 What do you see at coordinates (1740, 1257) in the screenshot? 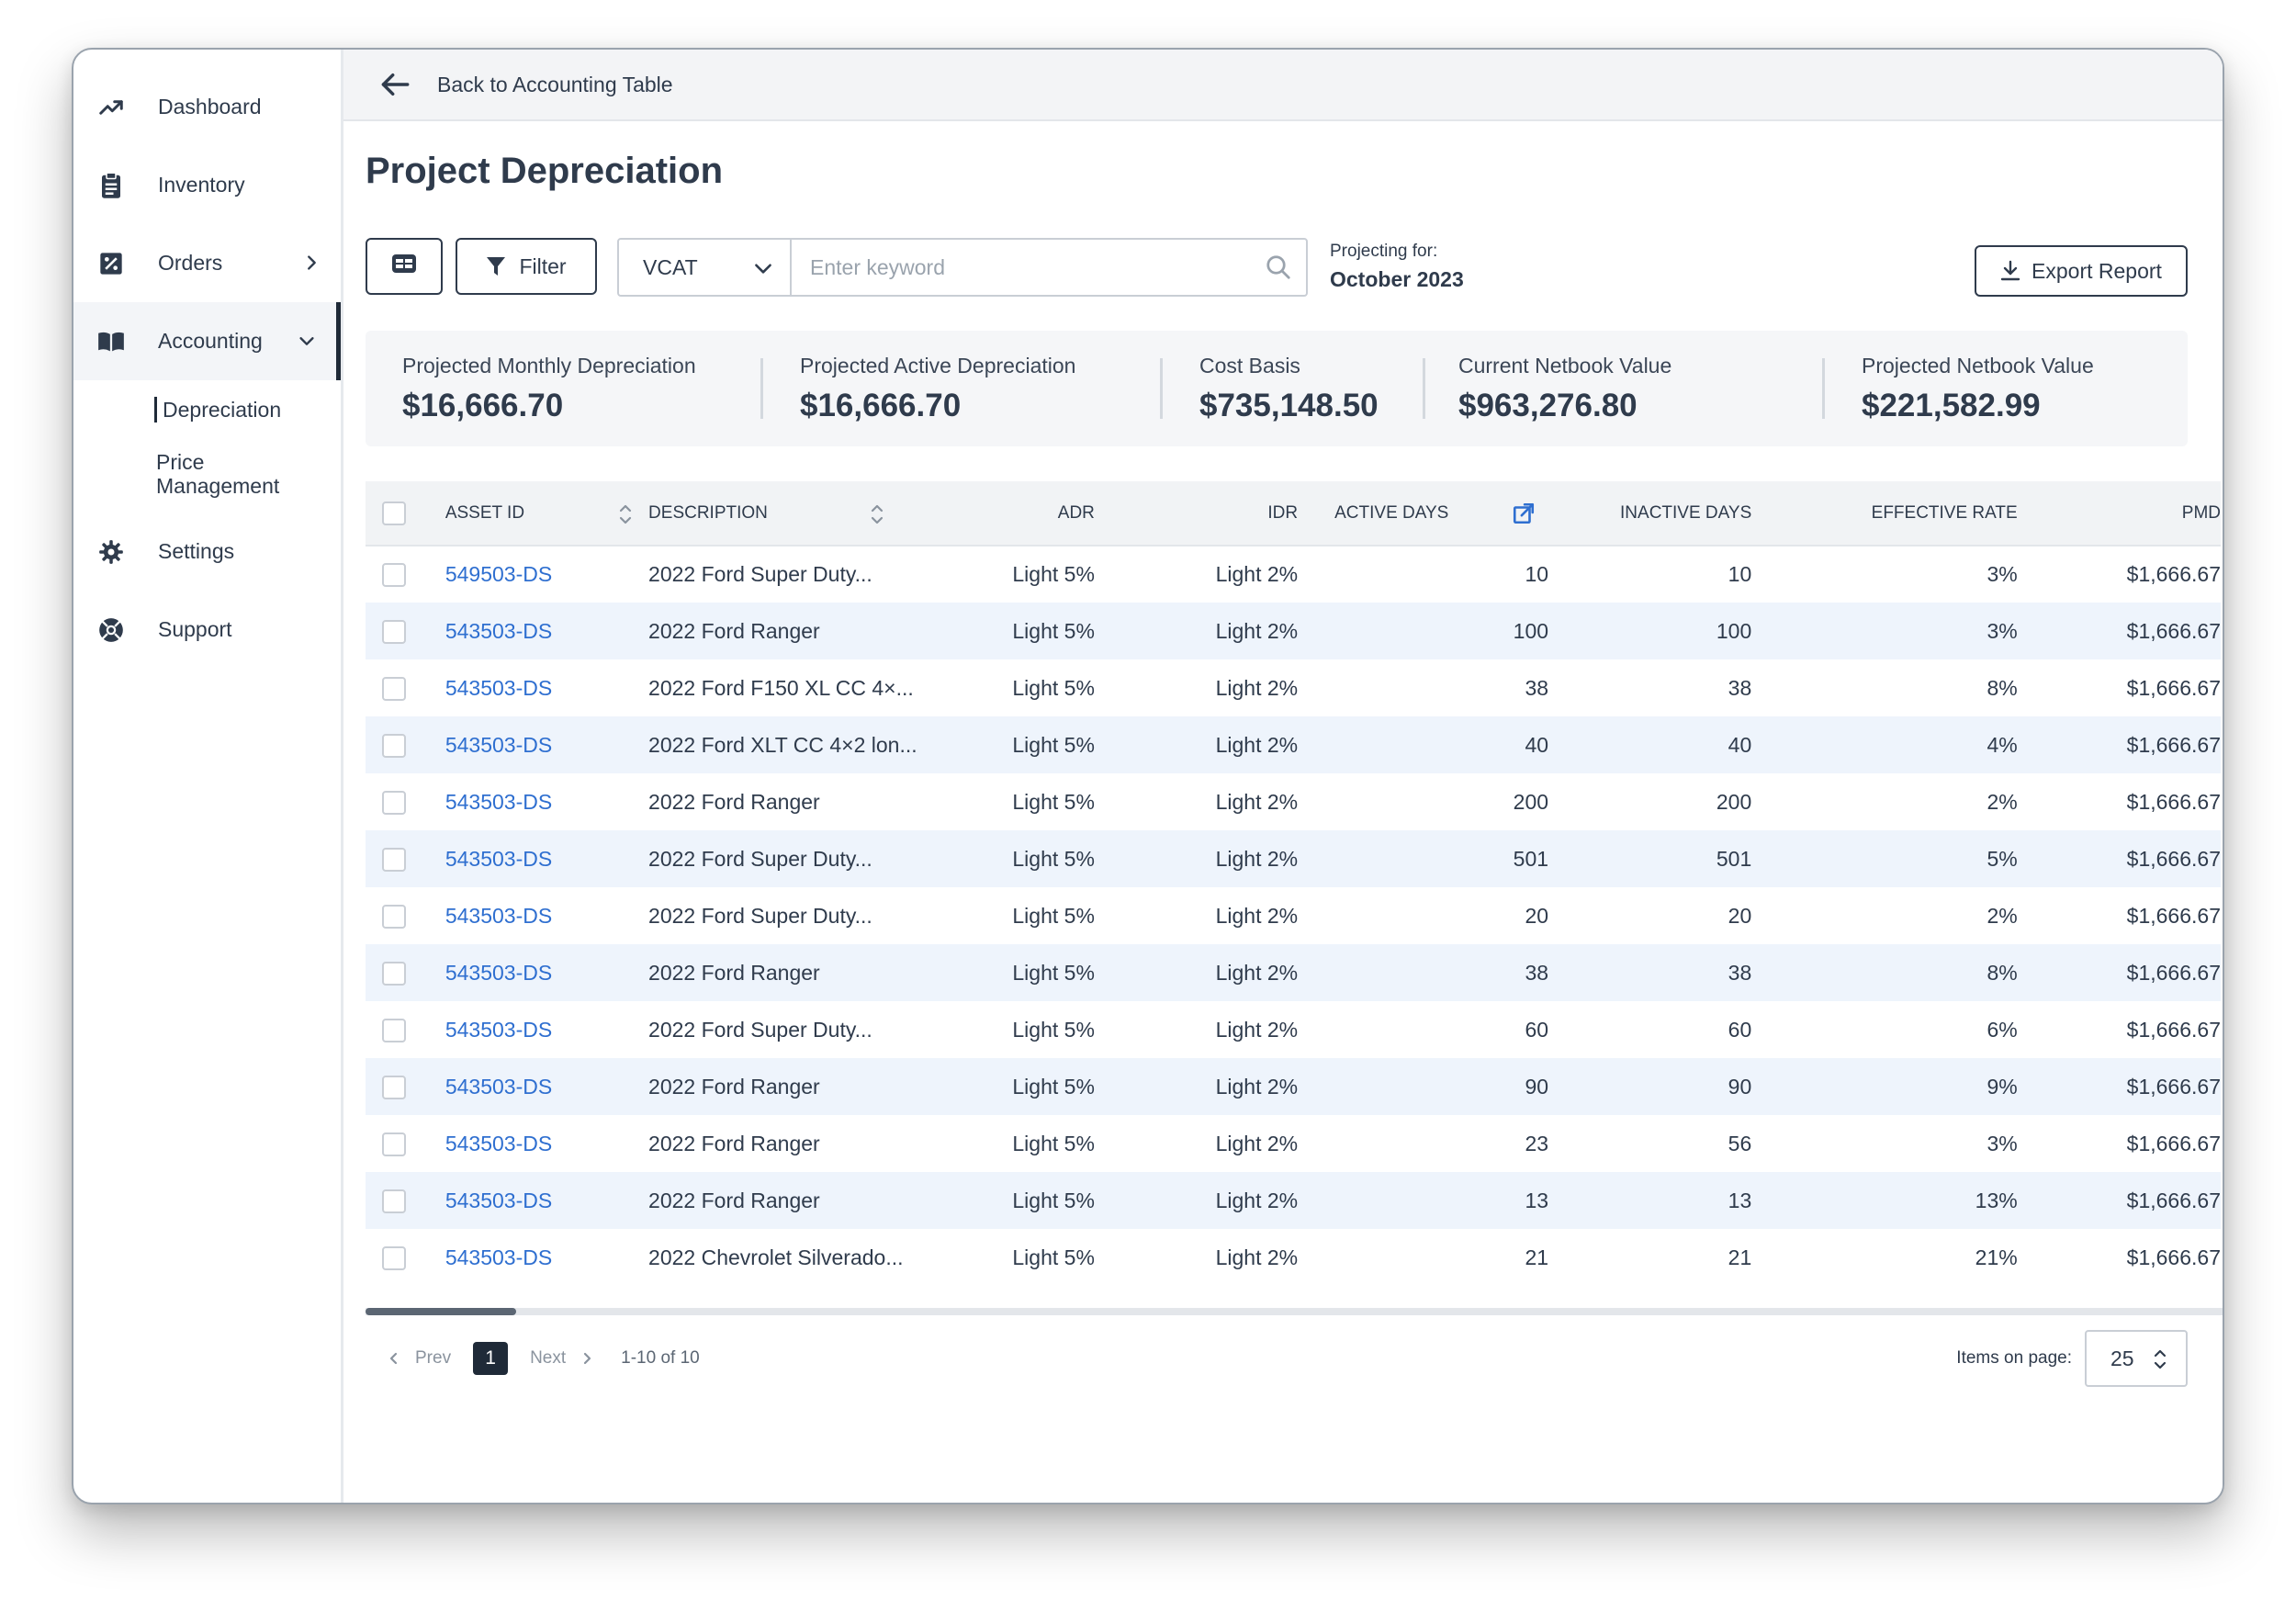
I see `cell-inactive-days: 21` at bounding box center [1740, 1257].